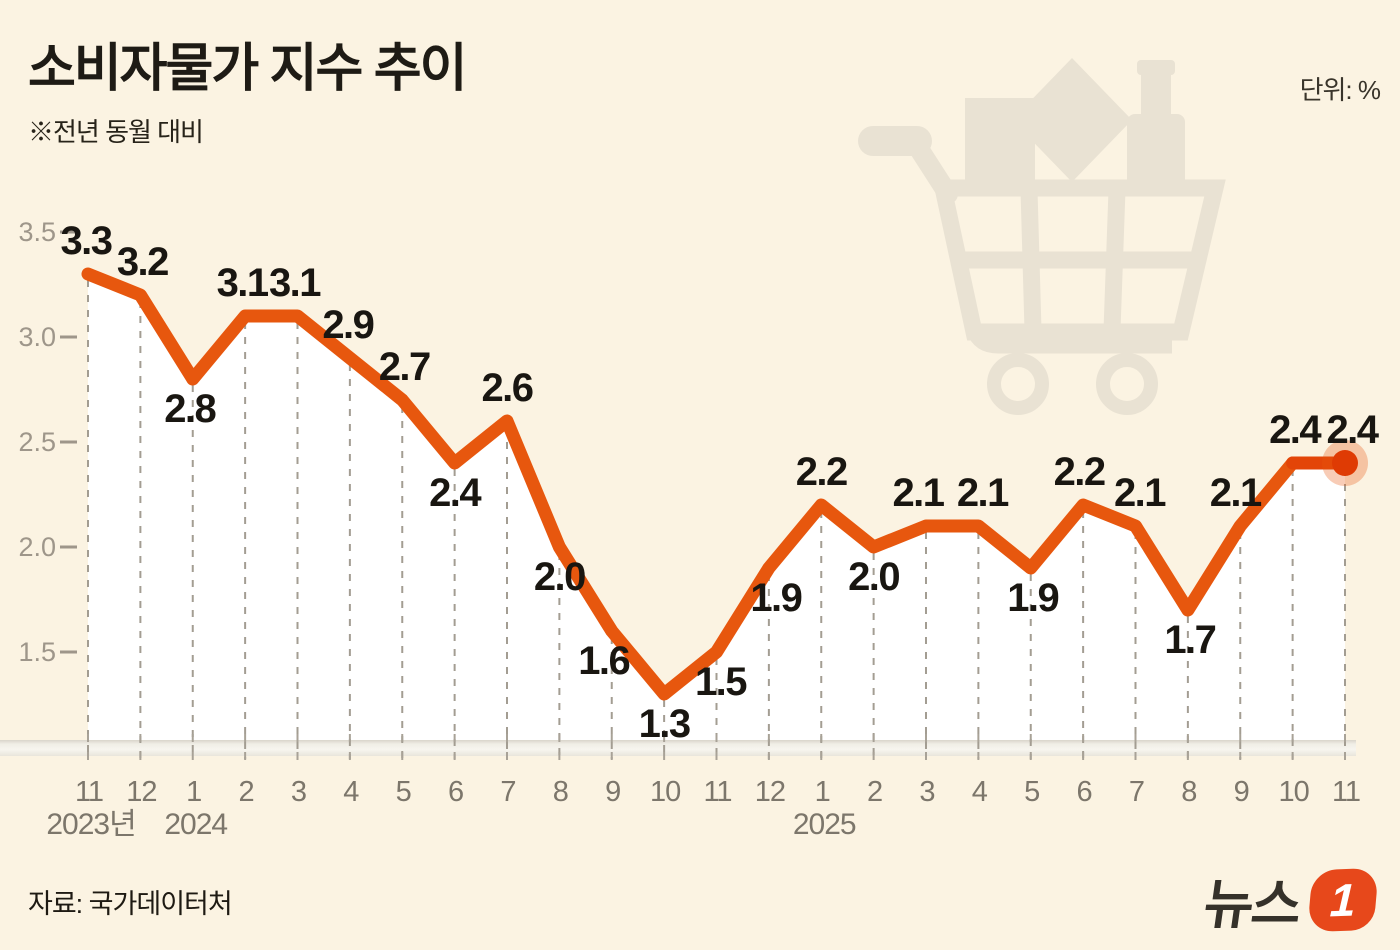  I want to click on data-point-label: 1.5, so click(721, 682).